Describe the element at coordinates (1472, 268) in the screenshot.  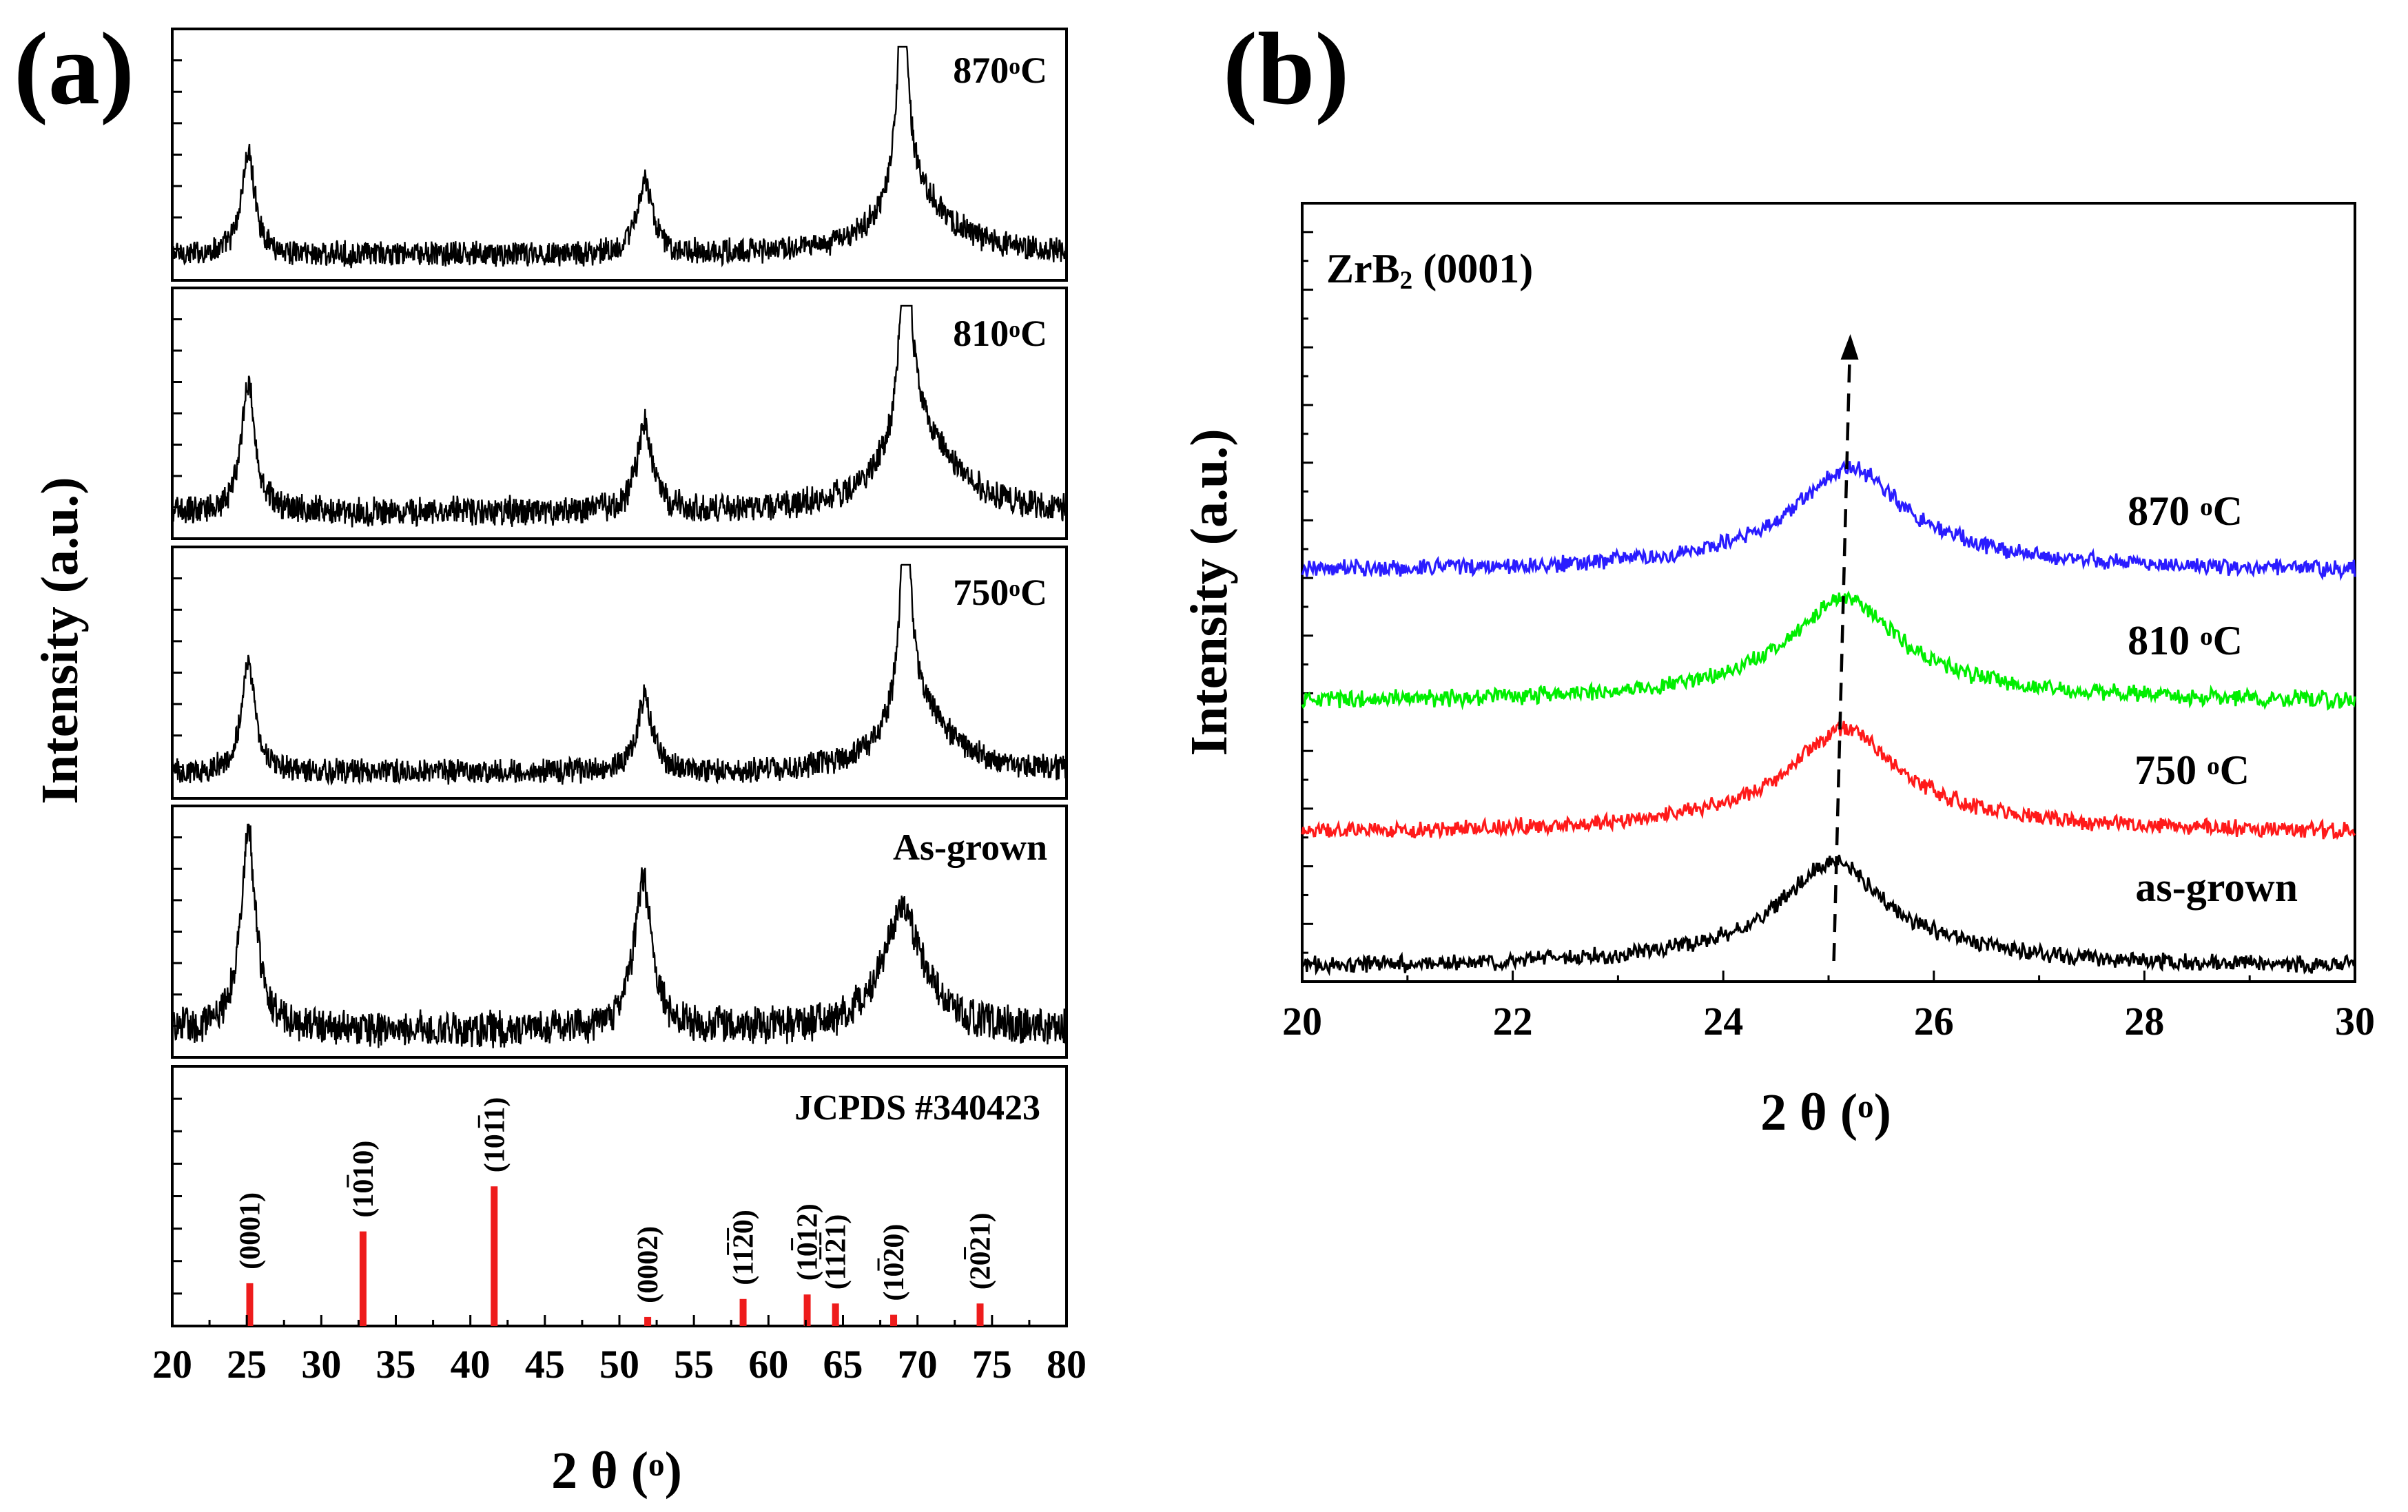
I see `annotation-zrb2-tail: (0001)` at that location.